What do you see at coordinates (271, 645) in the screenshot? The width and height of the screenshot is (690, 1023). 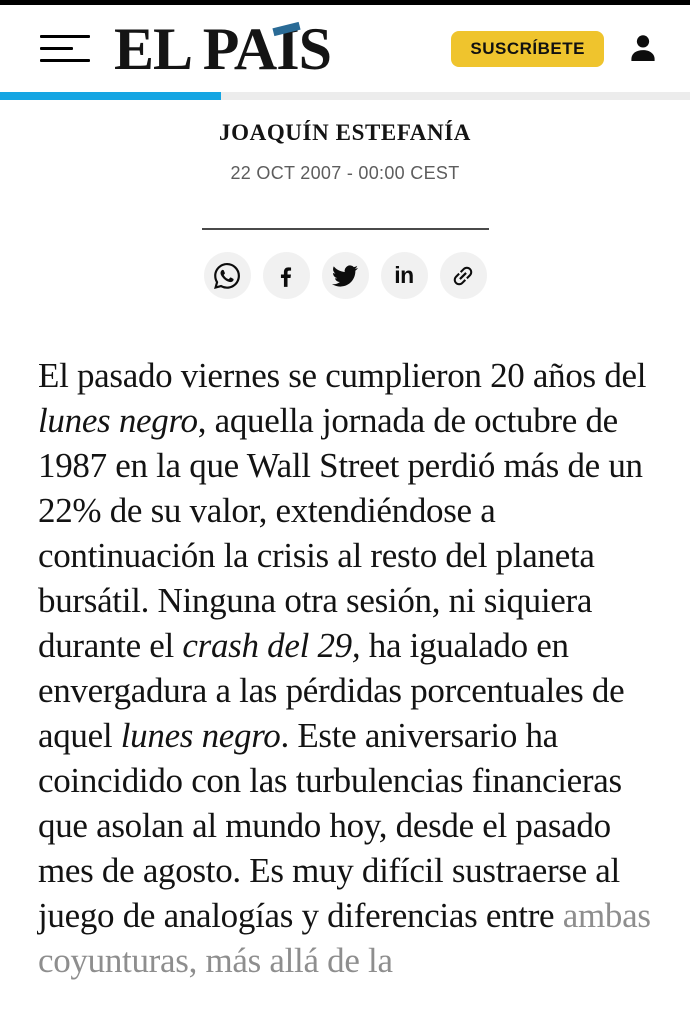 I see `paragraph-segment: crash del 29,` at bounding box center [271, 645].